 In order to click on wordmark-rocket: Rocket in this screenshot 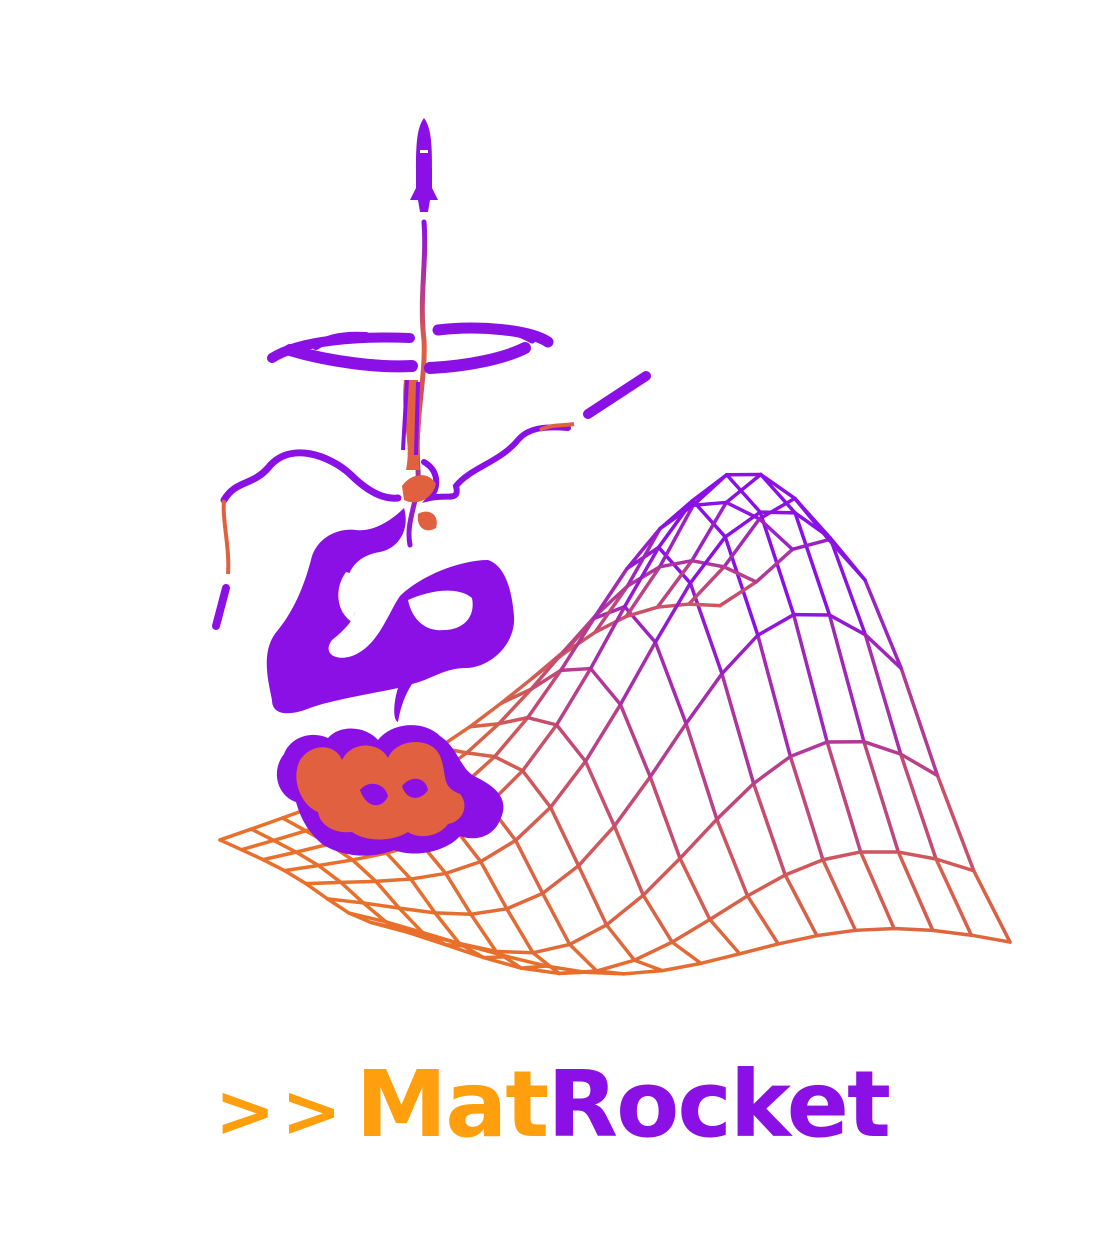, I will do `click(719, 1104)`.